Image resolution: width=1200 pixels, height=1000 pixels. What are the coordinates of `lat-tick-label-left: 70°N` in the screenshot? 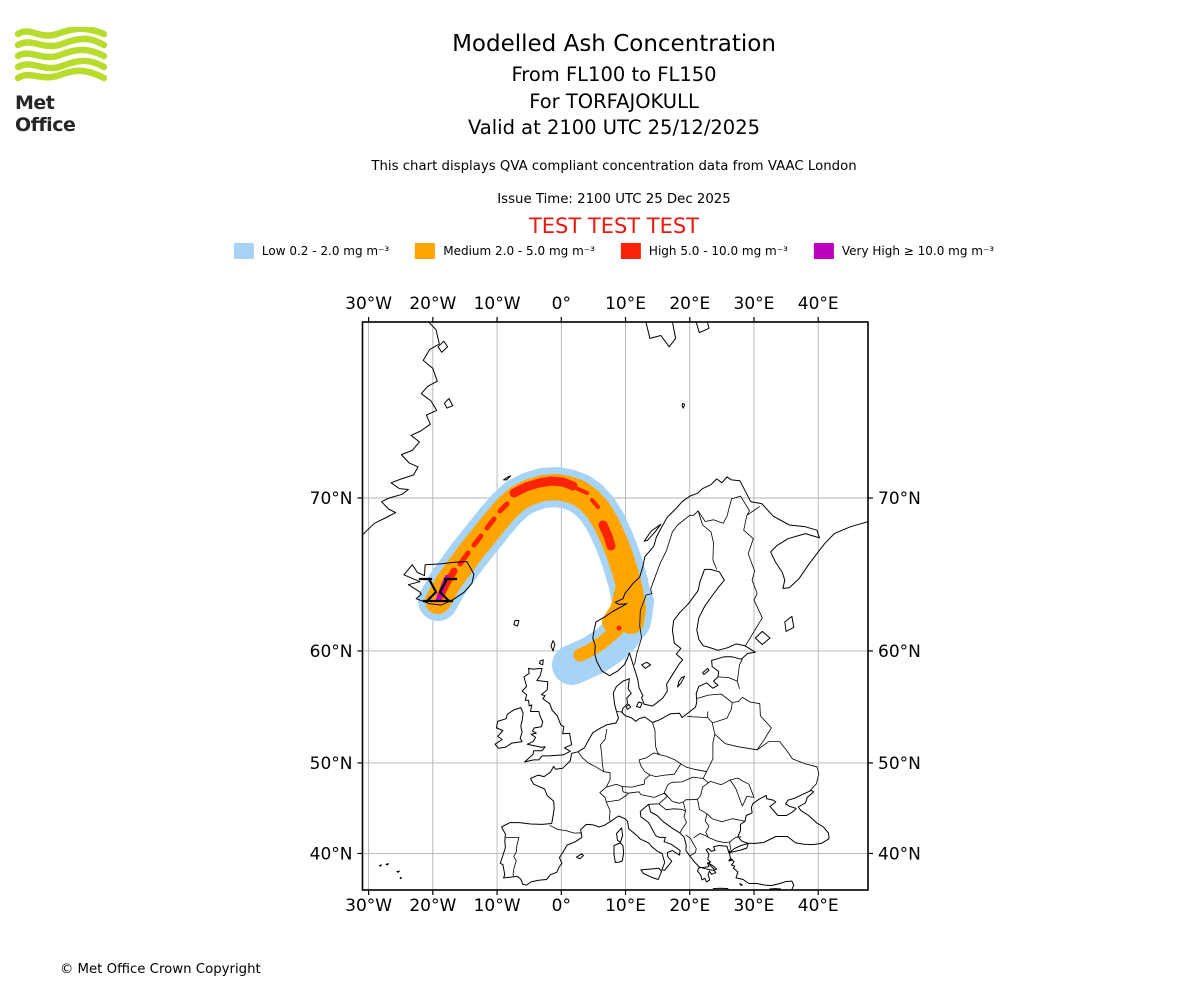 It's located at (331, 499).